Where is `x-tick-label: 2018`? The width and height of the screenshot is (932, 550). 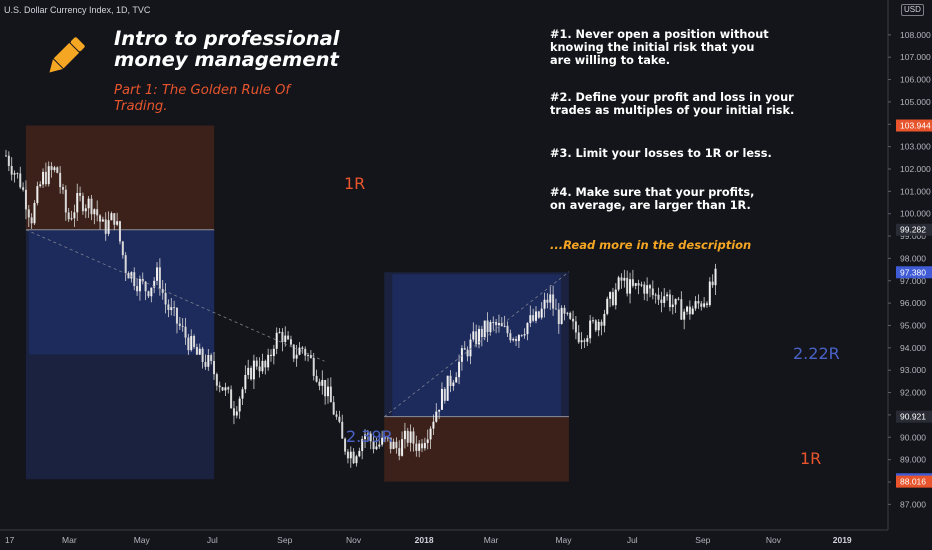
x-tick-label: 2018 is located at coordinates (424, 540).